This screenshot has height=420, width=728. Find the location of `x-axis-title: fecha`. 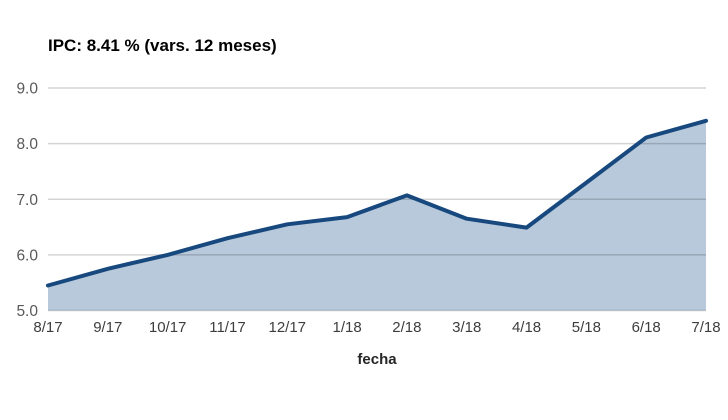

x-axis-title: fecha is located at coordinates (377, 359).